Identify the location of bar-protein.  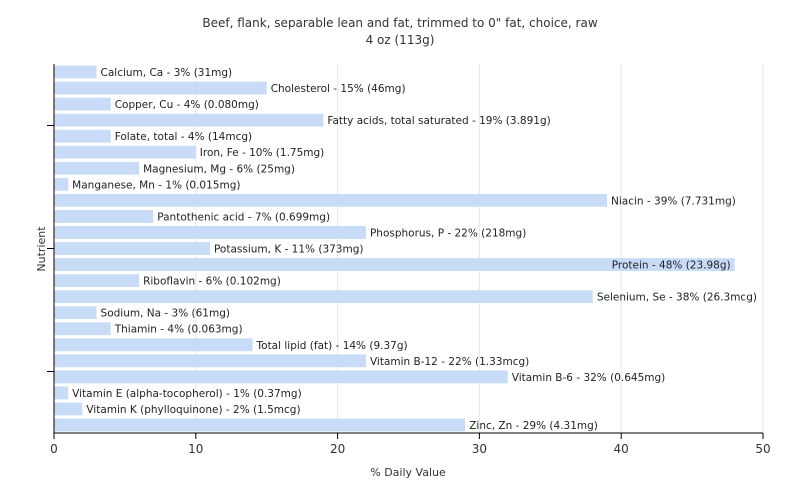
(394, 264).